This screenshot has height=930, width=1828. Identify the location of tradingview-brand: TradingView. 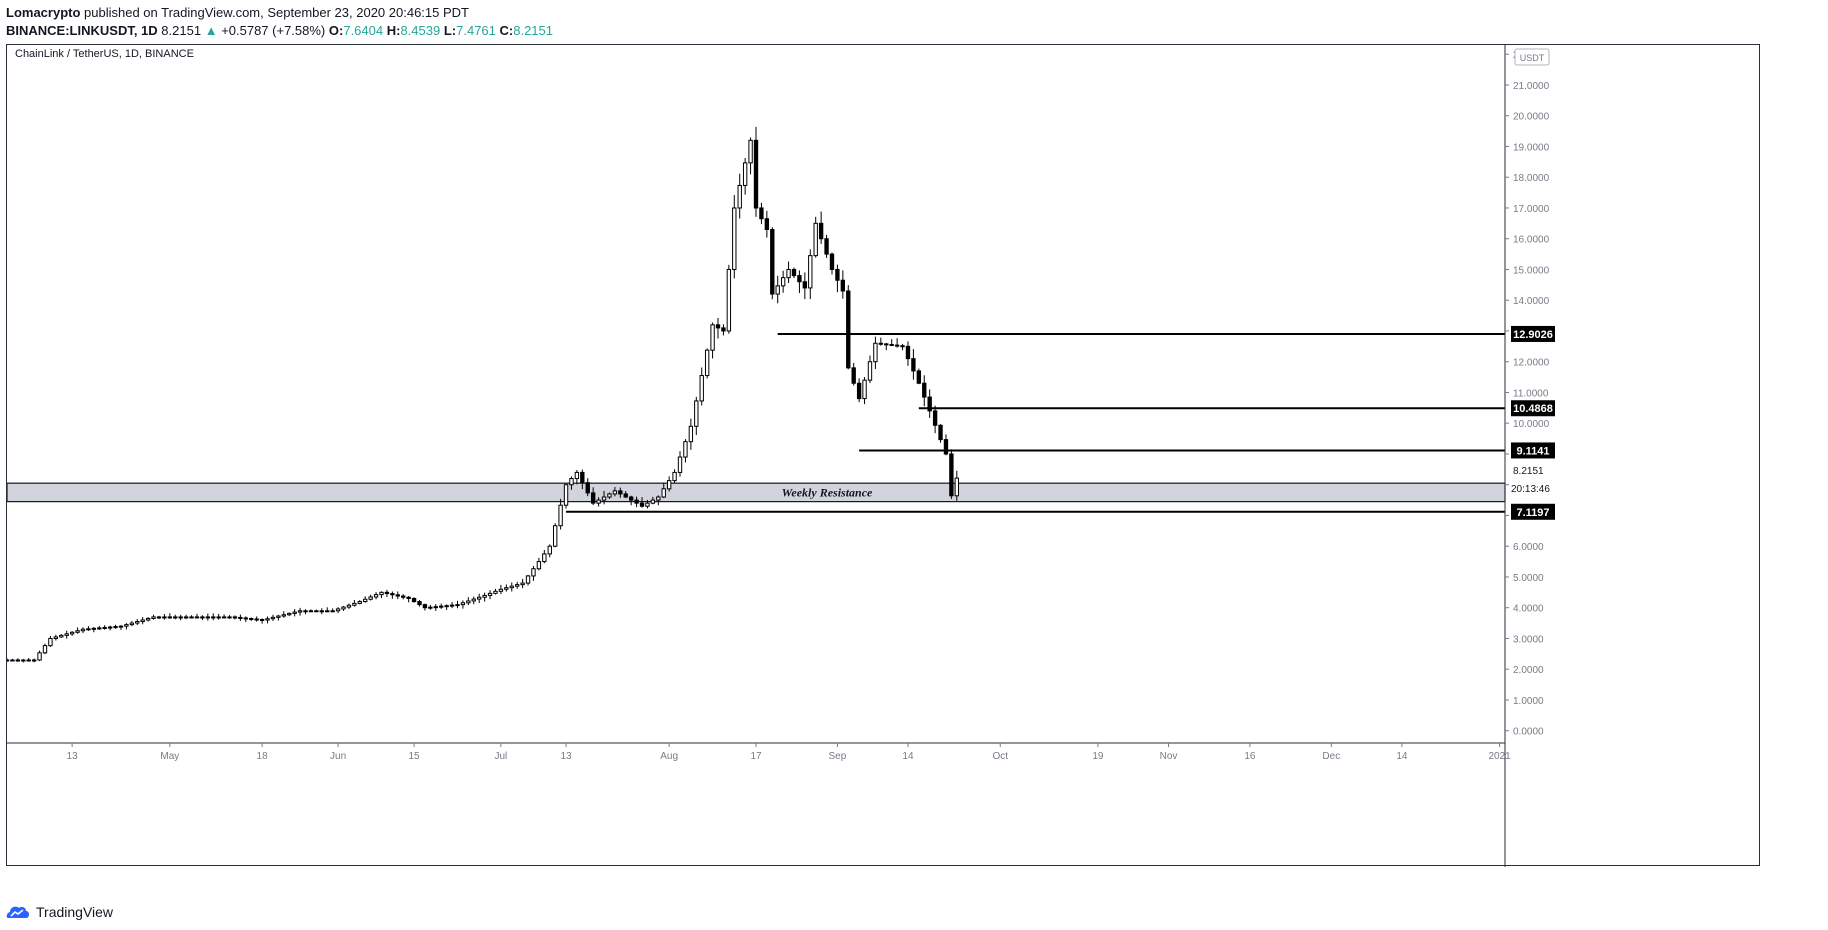
(75, 912).